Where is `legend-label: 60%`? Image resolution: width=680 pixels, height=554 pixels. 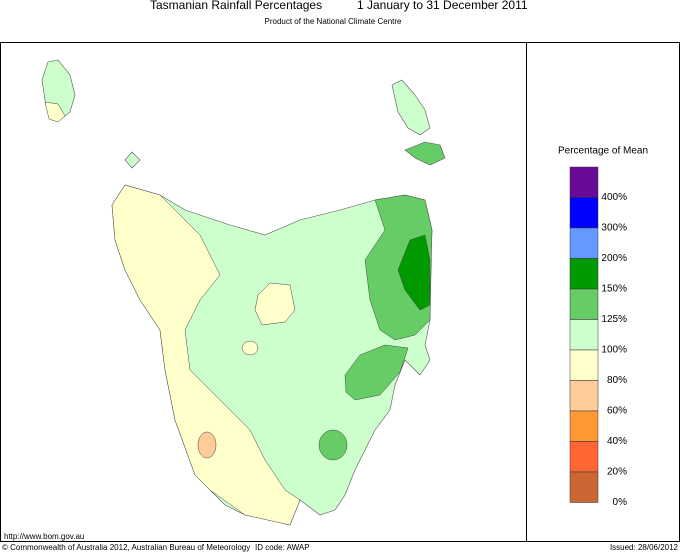 legend-label: 60% is located at coordinates (617, 411).